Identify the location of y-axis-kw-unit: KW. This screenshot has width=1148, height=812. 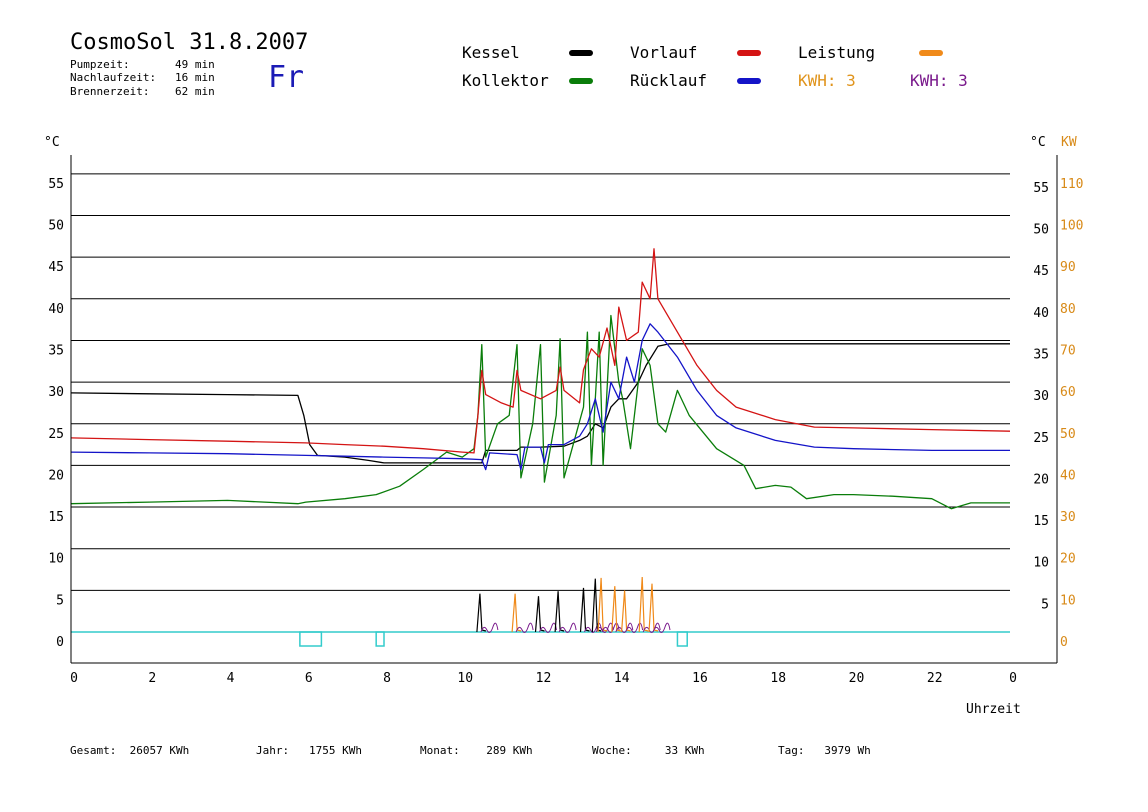
(1069, 142).